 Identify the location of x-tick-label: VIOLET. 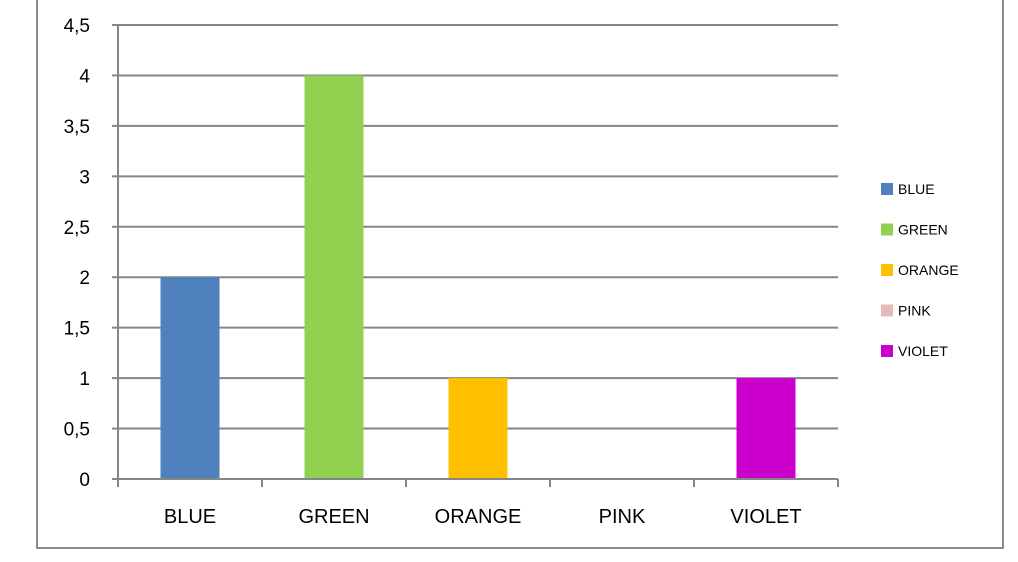
(765, 517).